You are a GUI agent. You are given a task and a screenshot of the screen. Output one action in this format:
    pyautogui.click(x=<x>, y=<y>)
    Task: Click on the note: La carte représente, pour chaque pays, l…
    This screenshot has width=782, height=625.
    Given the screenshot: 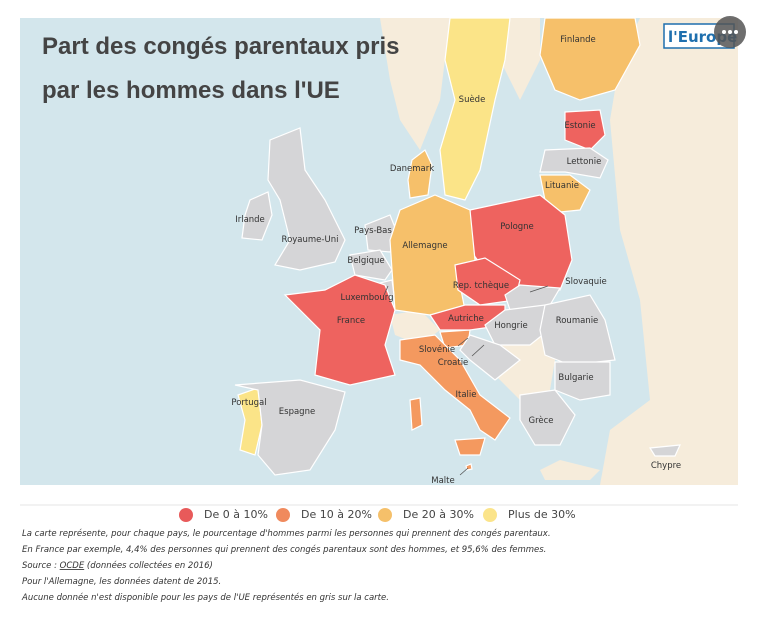 What is the action you would take?
    pyautogui.click(x=286, y=533)
    